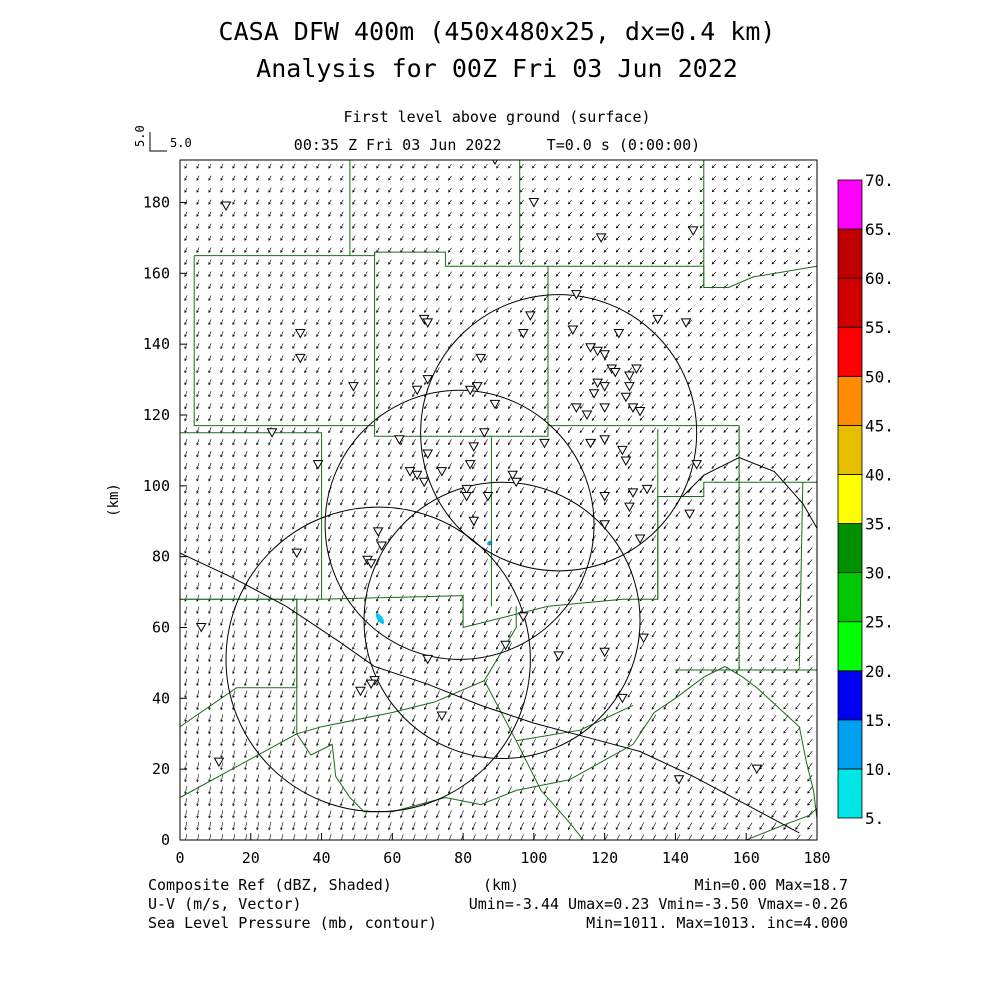  Describe the element at coordinates (749, 492) in the screenshot. I see `pressure-contour` at that location.